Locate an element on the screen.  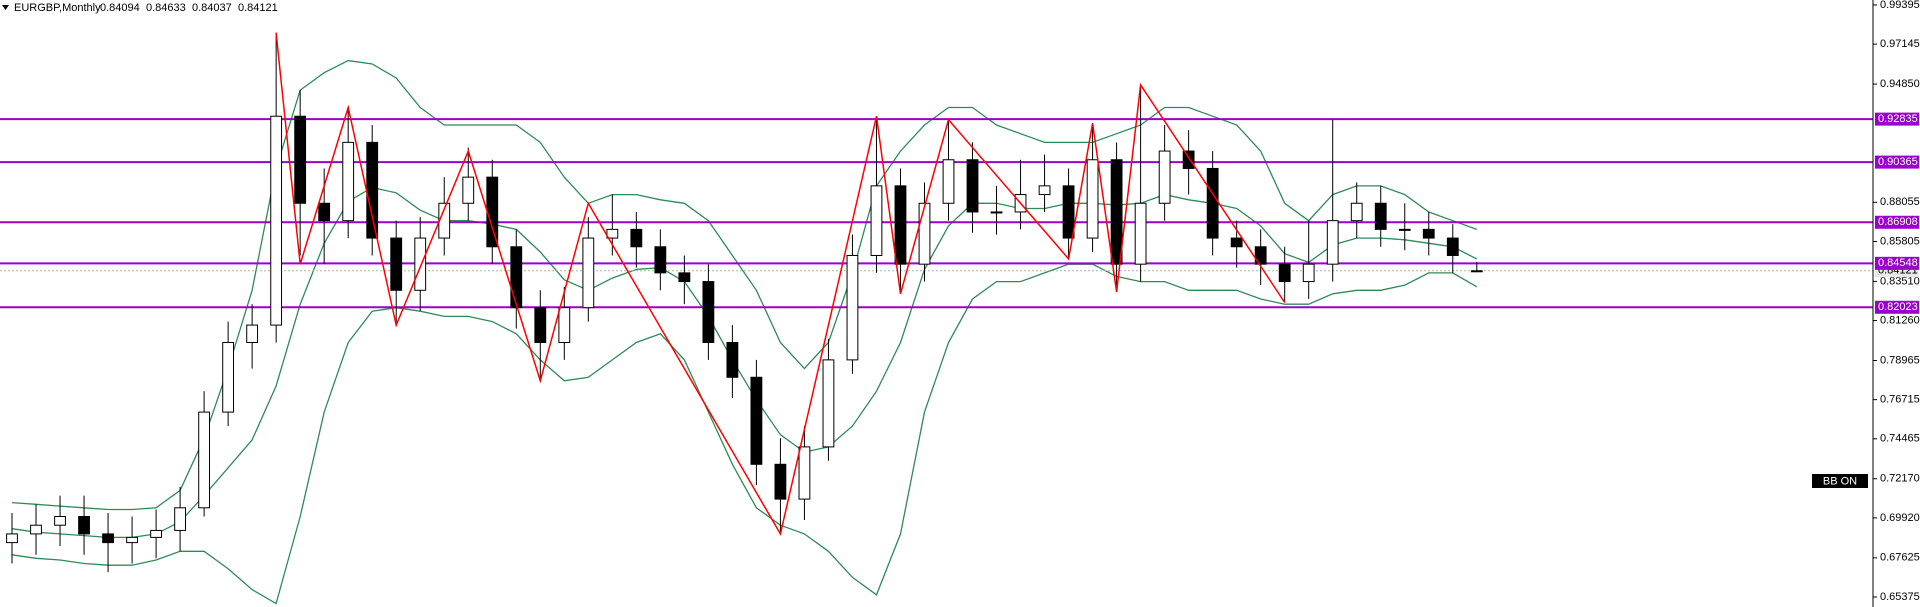
indicator-badge is located at coordinates (1840, 481).